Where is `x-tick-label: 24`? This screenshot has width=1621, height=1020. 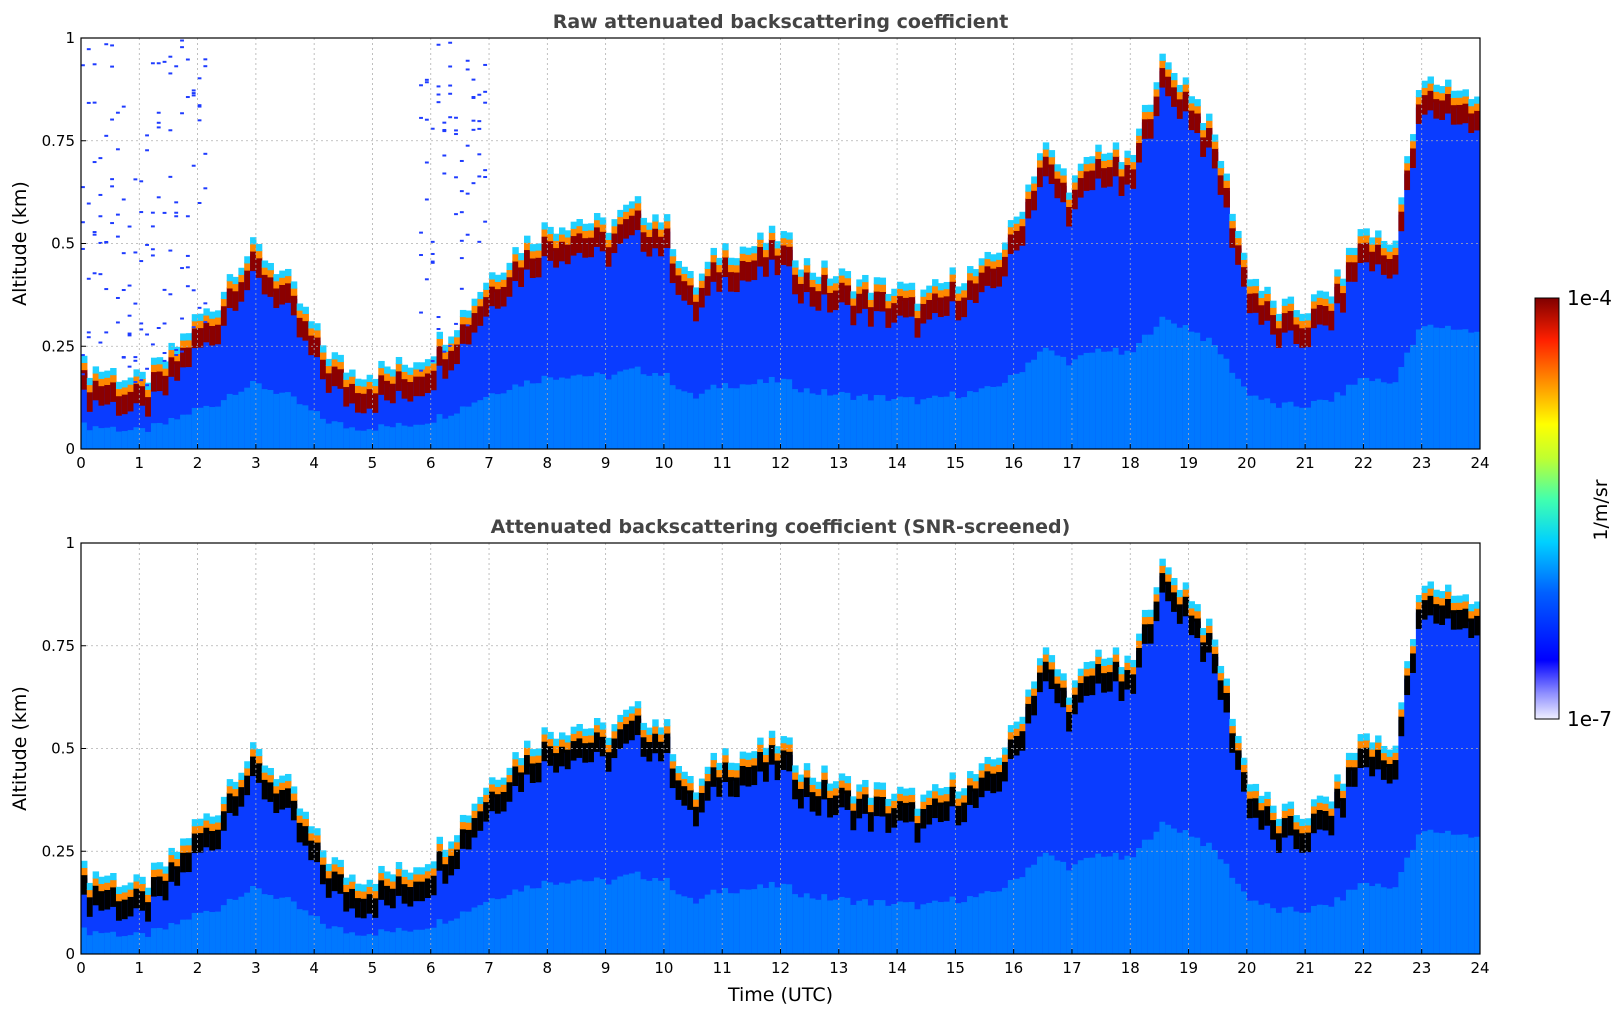 x-tick-label: 24 is located at coordinates (1479, 463).